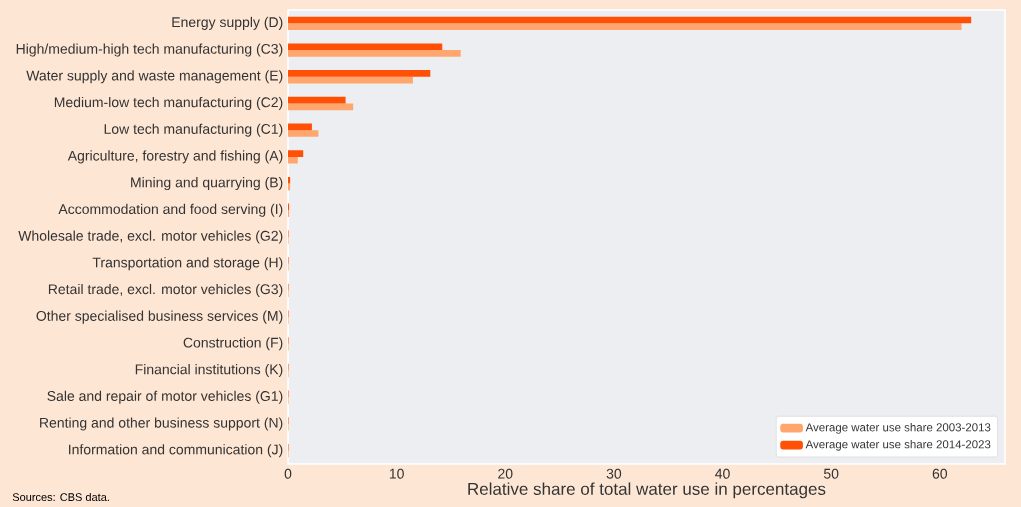 The image size is (1021, 507). I want to click on y-tick-label: Mining and quarrying (B), so click(207, 184).